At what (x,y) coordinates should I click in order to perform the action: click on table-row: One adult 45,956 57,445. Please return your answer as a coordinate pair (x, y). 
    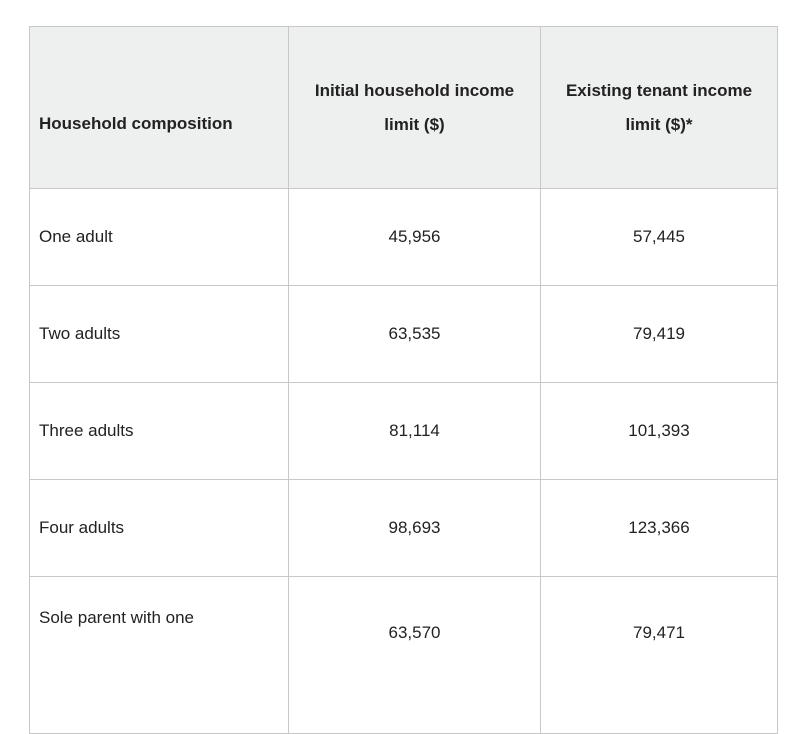
    Looking at the image, I should click on (403, 237).